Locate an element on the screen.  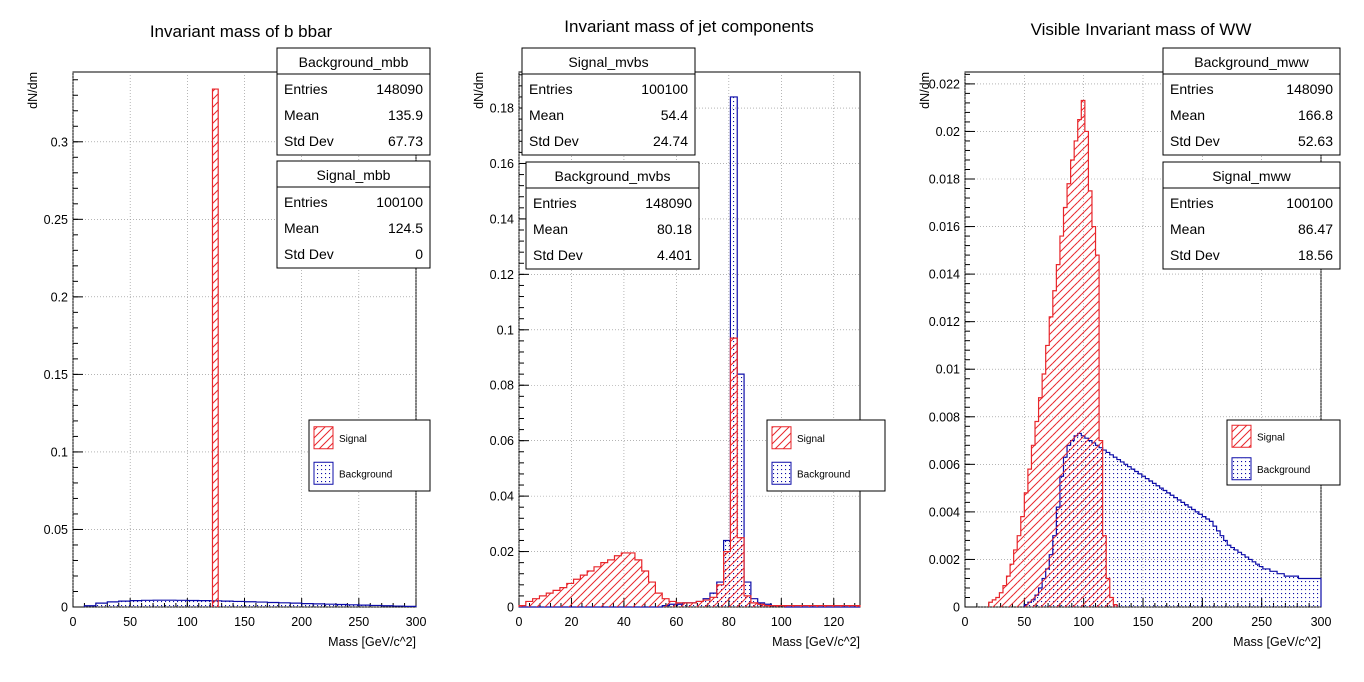
stats-key-std_dev: Std Dev is located at coordinates (558, 255).